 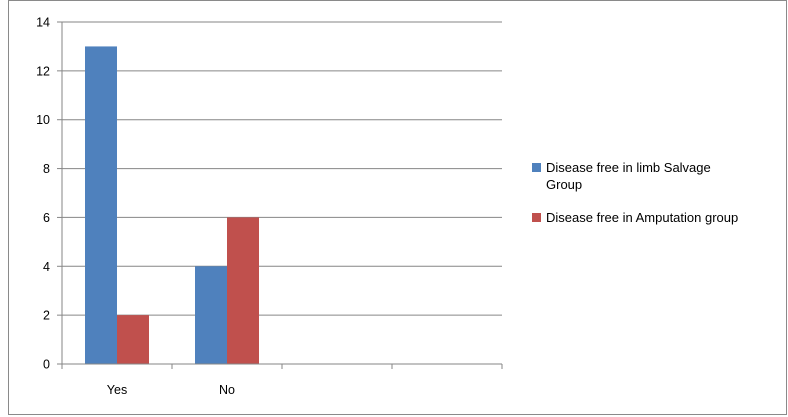 What do you see at coordinates (46, 218) in the screenshot?
I see `y-tick-label: 6` at bounding box center [46, 218].